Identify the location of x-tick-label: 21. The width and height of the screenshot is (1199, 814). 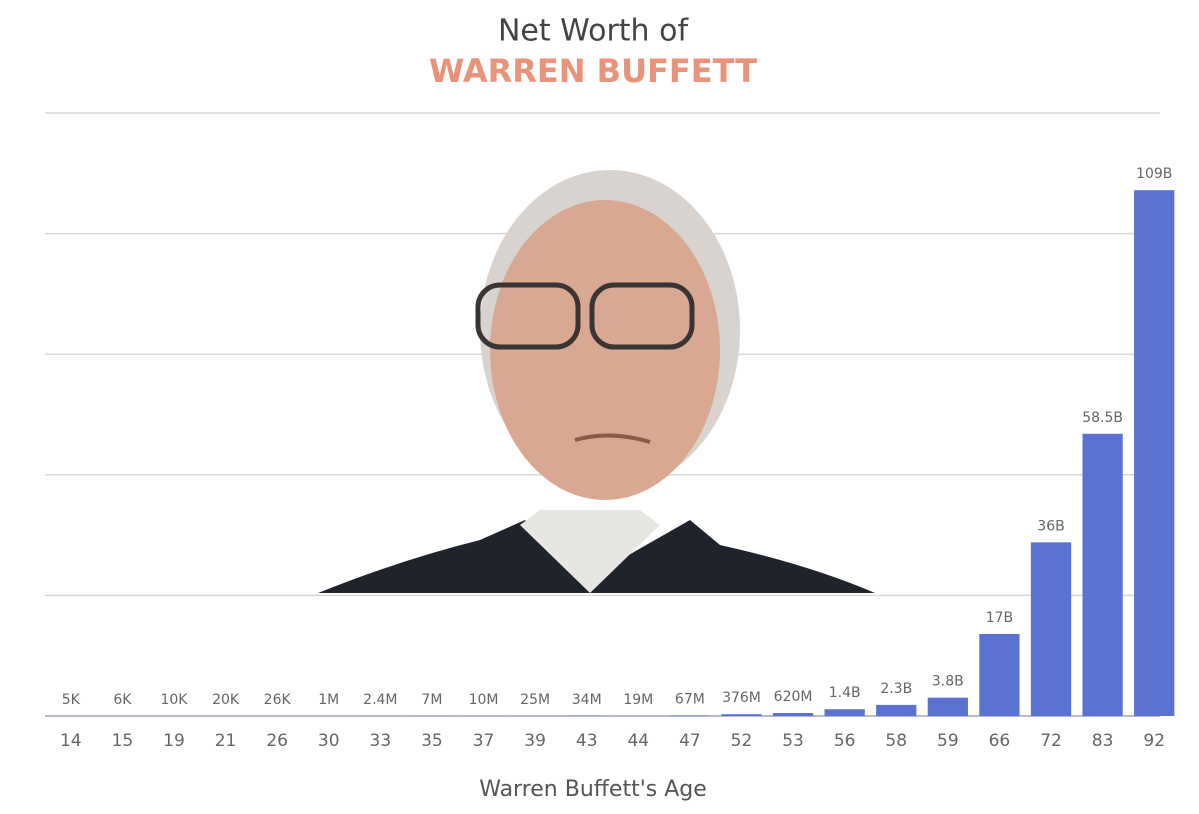
(226, 741).